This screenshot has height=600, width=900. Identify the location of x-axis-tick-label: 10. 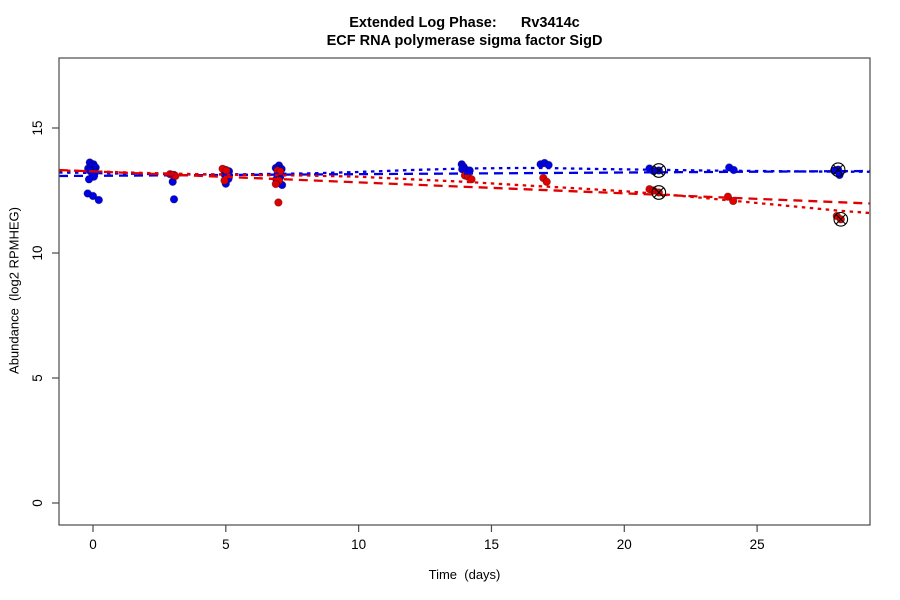
(358, 544).